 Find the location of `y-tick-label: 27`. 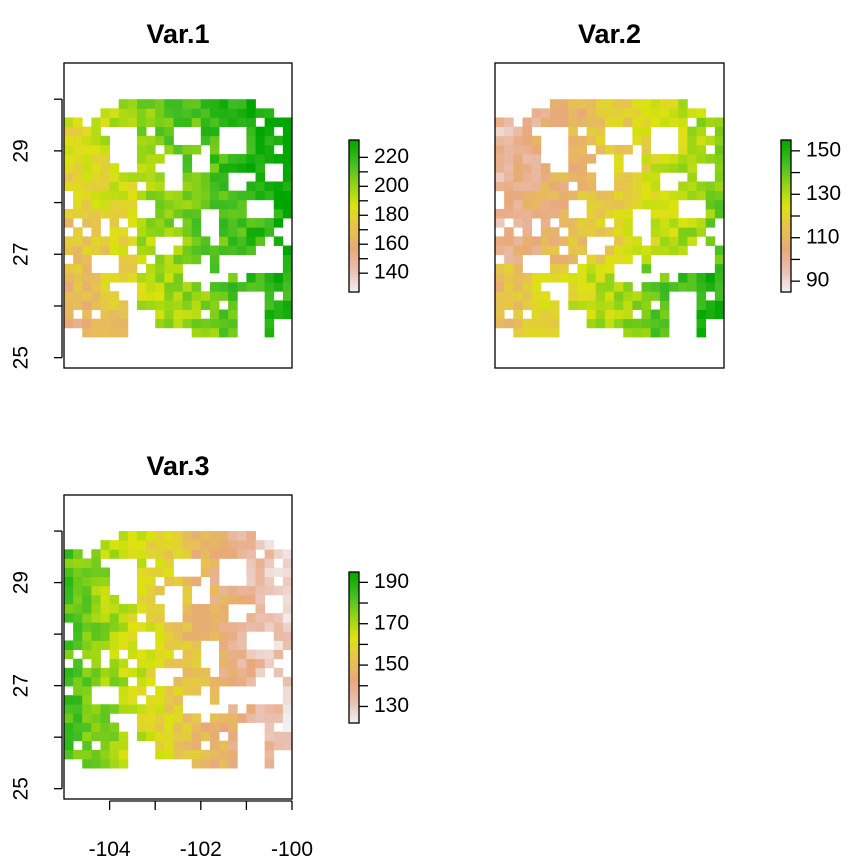

y-tick-label: 27 is located at coordinates (21, 254).